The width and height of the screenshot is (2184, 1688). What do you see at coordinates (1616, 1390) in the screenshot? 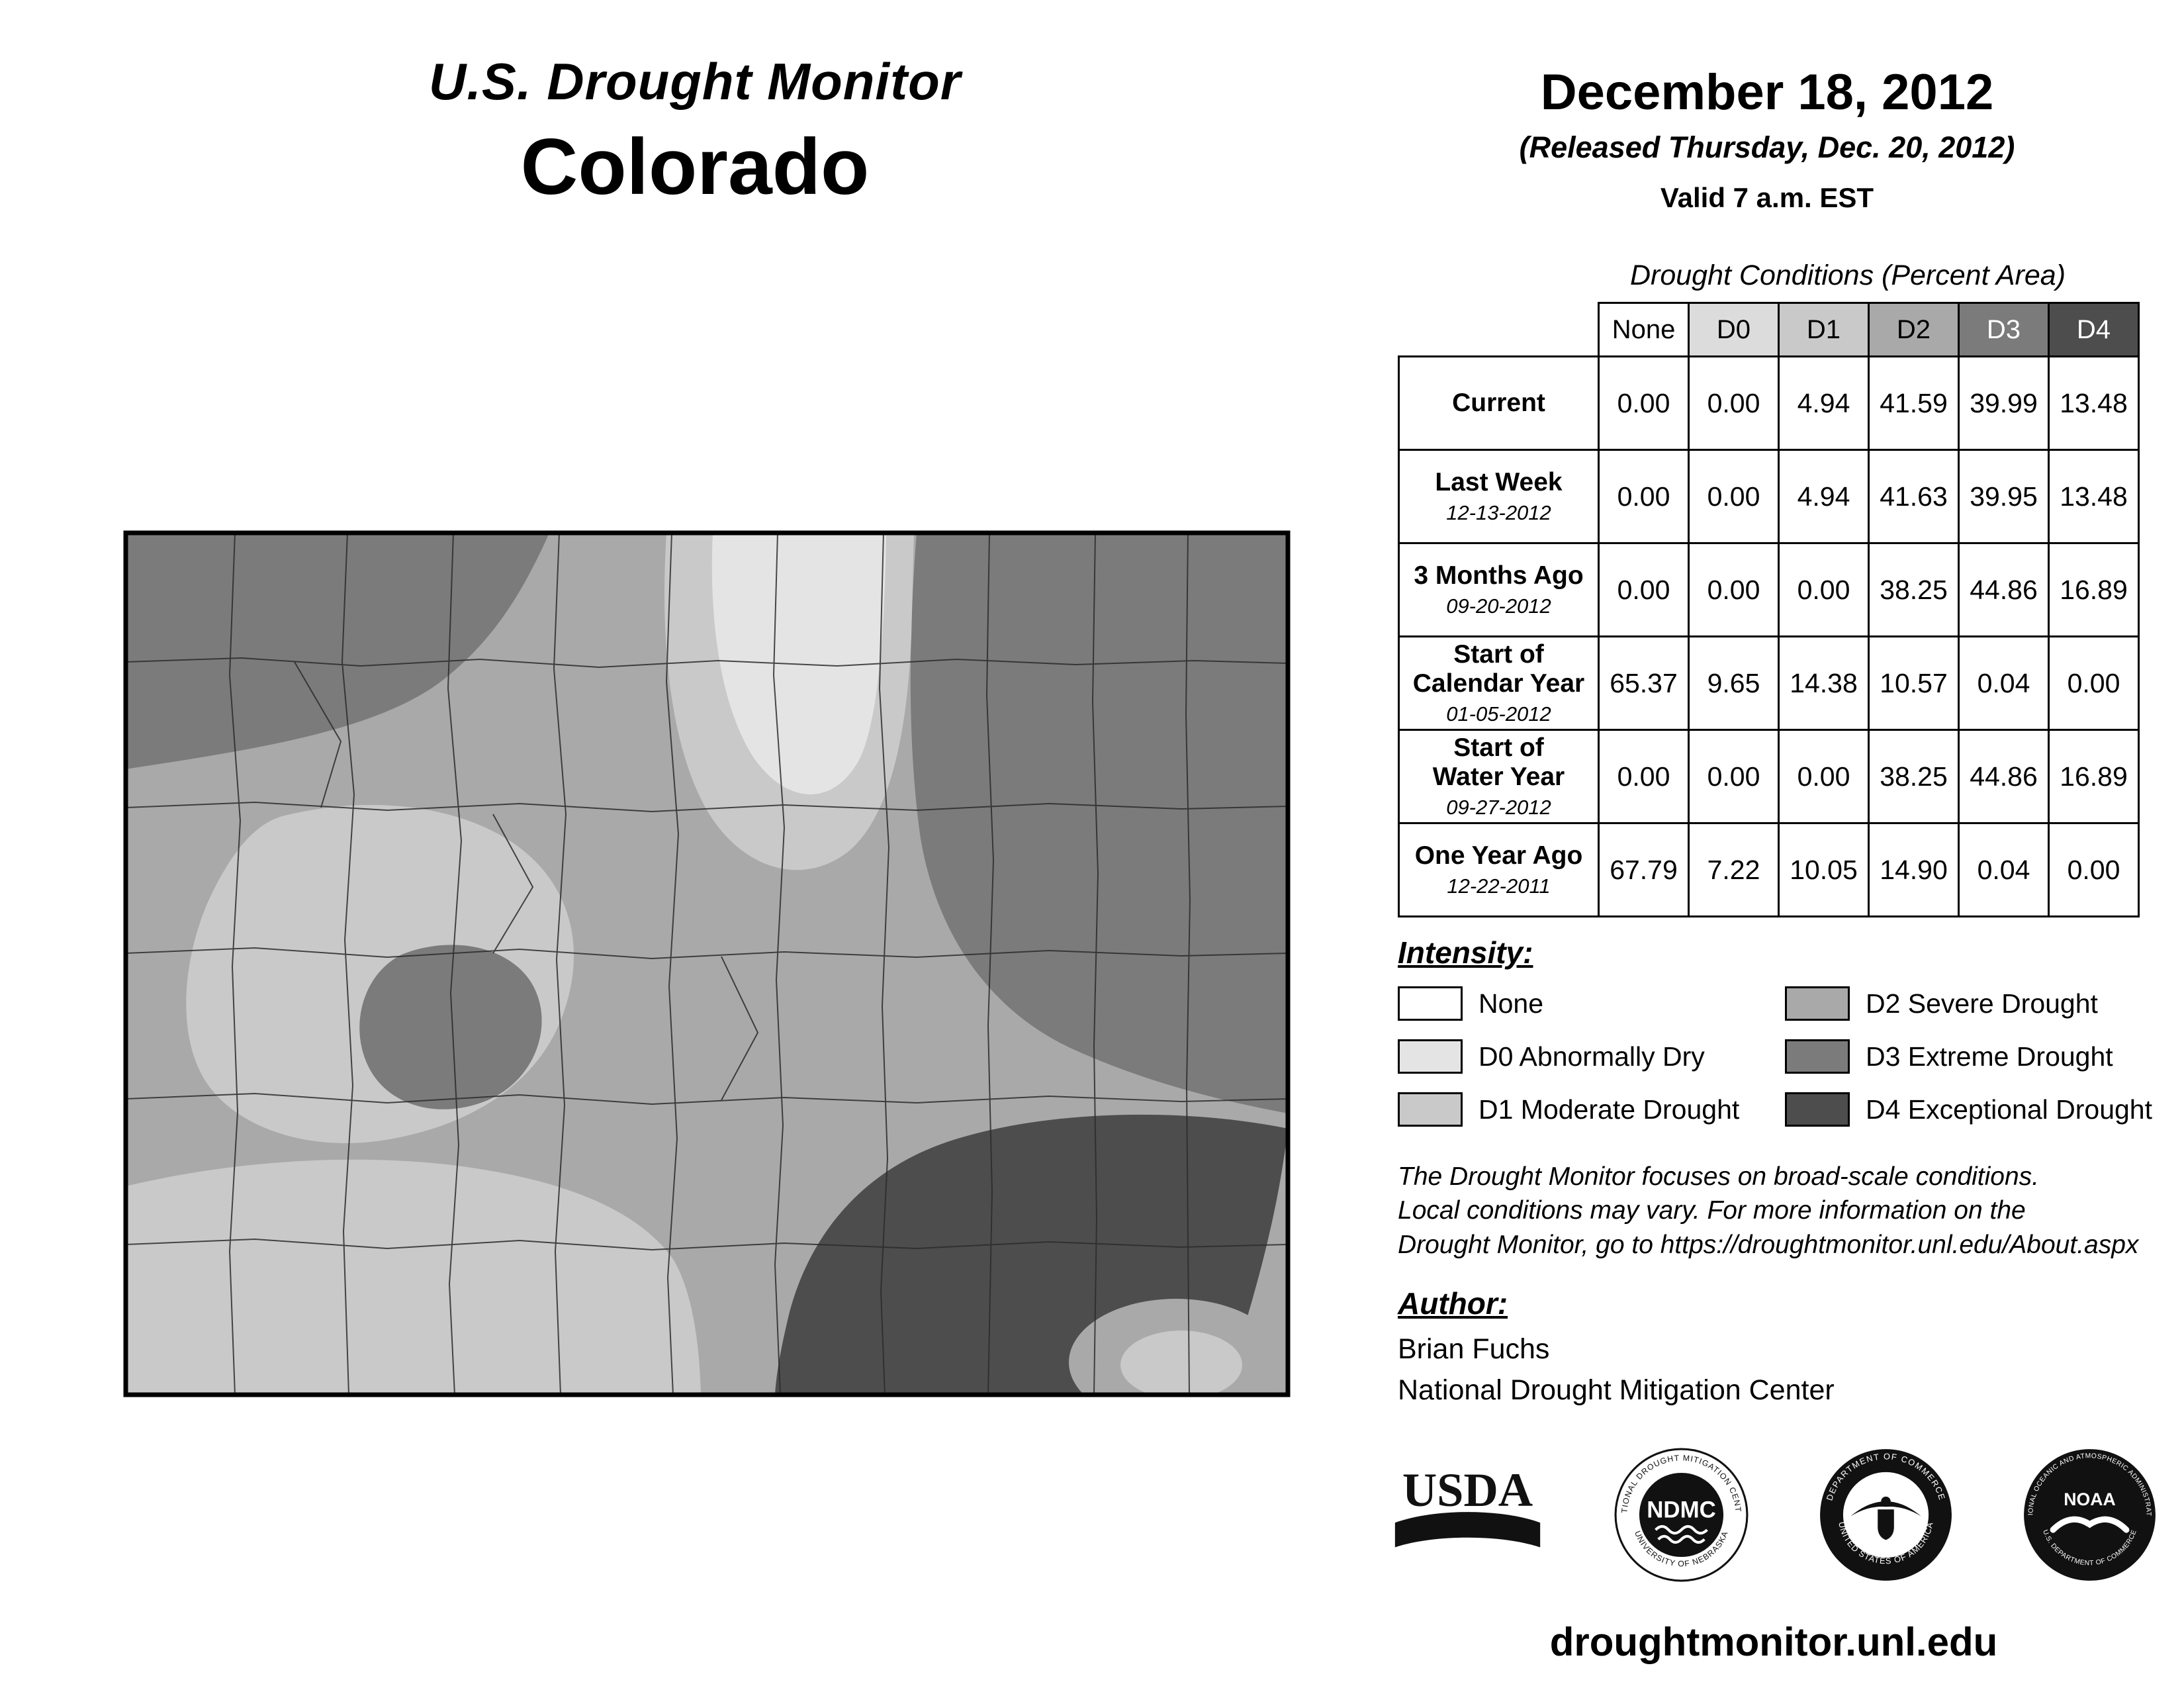
I see `author-org: National Drought Mitigation Center` at bounding box center [1616, 1390].